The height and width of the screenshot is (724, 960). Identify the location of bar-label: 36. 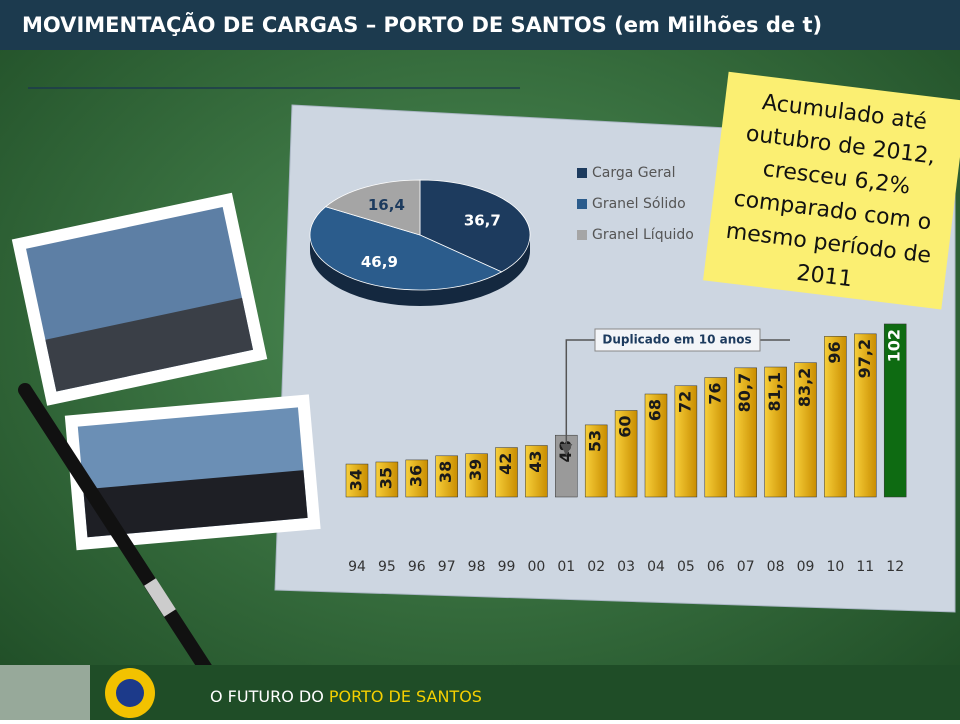
(415, 476).